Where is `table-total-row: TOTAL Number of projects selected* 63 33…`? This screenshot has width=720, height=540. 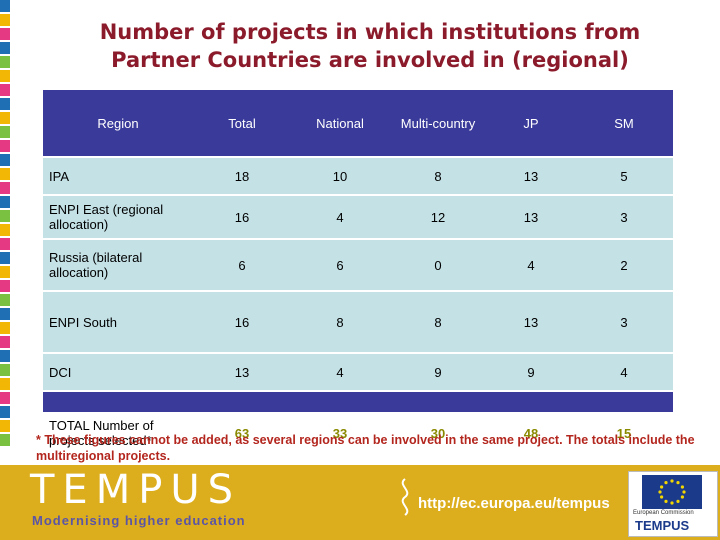
table-total-row: TOTAL Number of projects selected* 63 33… is located at coordinates (358, 434).